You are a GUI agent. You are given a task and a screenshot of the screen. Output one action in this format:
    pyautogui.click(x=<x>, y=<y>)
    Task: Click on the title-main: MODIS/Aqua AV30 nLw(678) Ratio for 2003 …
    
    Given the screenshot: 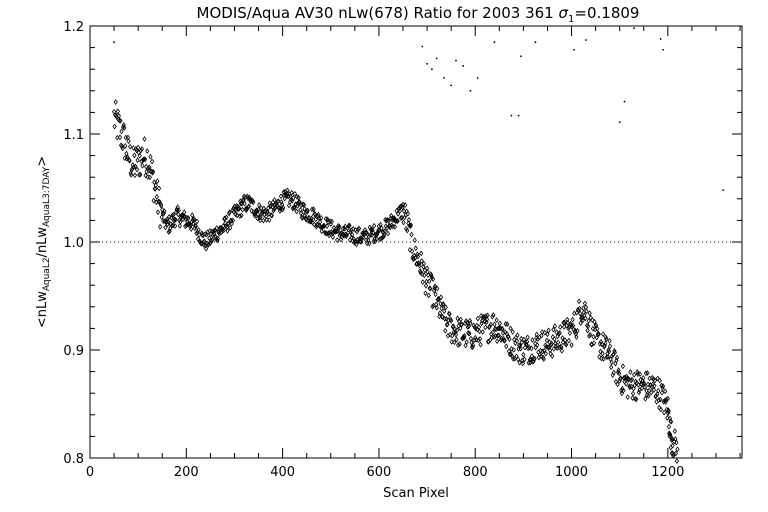 What is the action you would take?
    pyautogui.click(x=378, y=13)
    